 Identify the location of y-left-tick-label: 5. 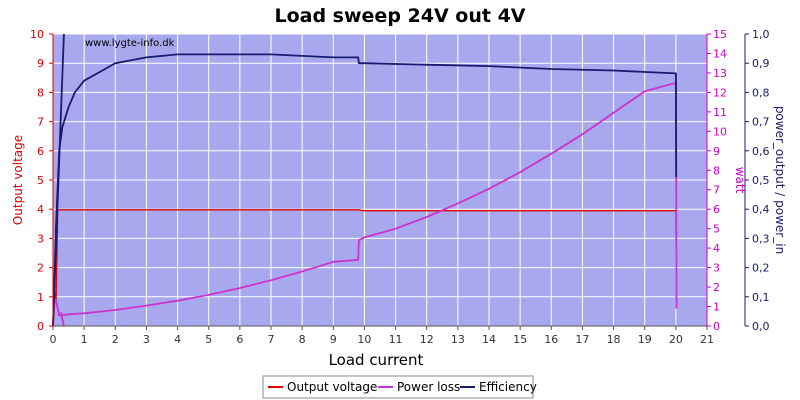
(40, 180).